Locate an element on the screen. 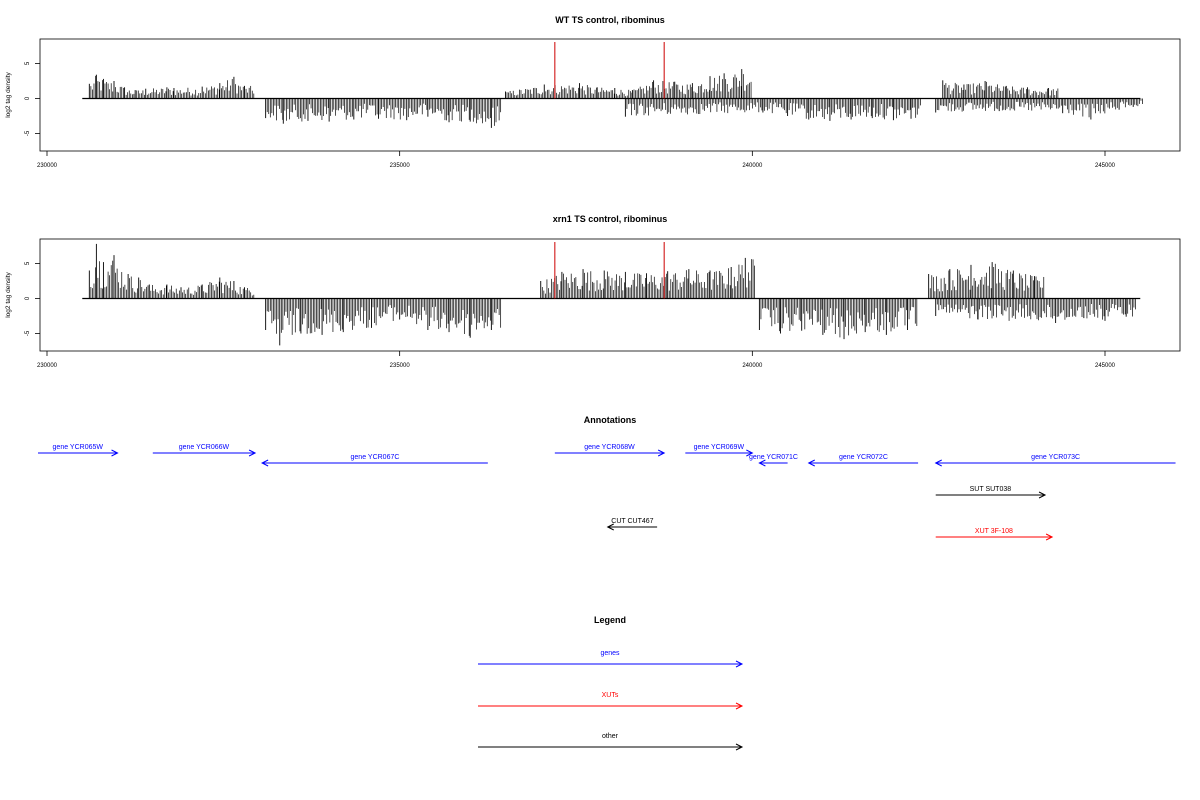 Image resolution: width=1200 pixels, height=800 pixels. annotation-feature: gene YCR066W is located at coordinates (204, 450).